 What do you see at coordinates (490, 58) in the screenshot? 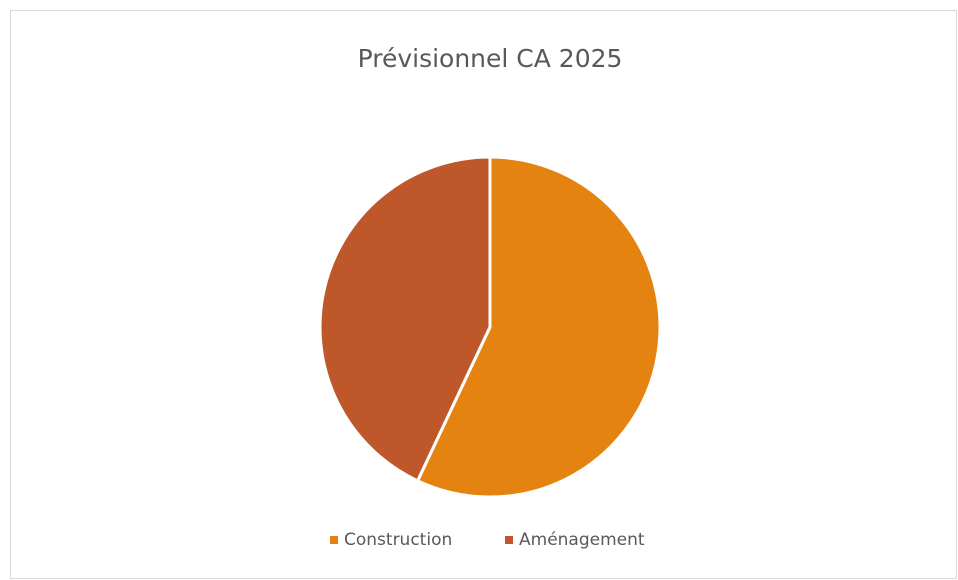
I see `chart-title: Prévisionnel CA 2025` at bounding box center [490, 58].